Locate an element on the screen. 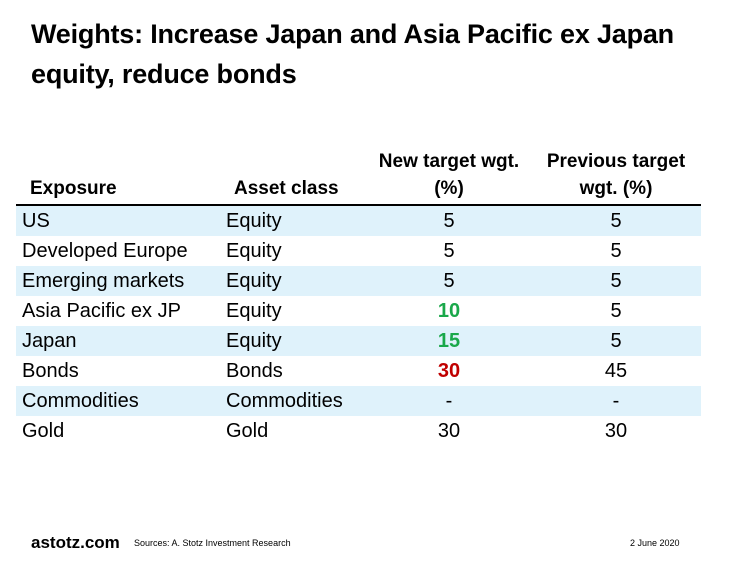  table-row: Japan Equity 15 5 is located at coordinates (358, 341).